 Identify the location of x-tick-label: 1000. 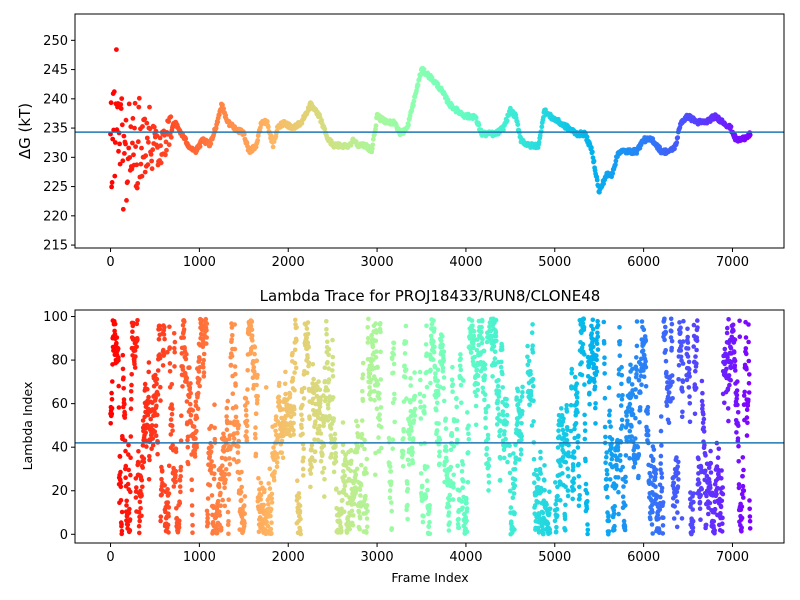
(199, 557).